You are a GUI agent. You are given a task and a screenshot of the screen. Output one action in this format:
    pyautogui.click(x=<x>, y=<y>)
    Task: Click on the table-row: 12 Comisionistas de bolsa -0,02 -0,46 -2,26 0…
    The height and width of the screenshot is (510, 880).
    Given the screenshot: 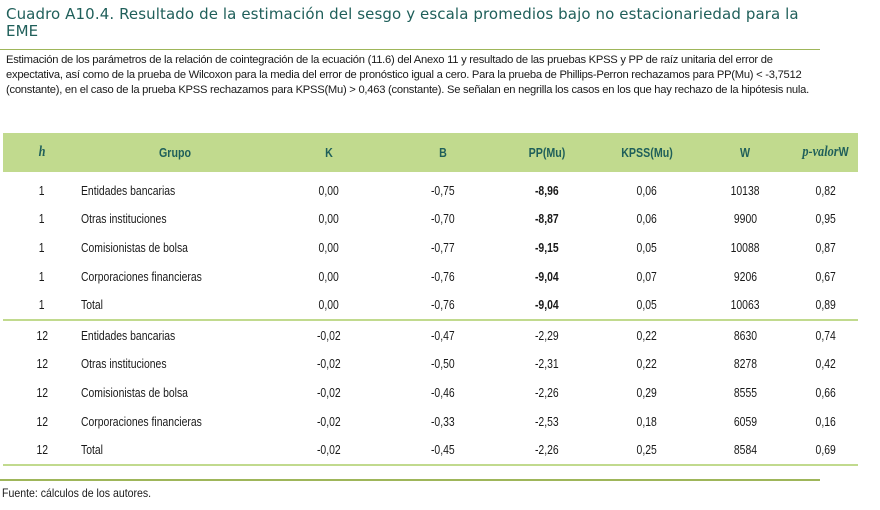 What is the action you would take?
    pyautogui.click(x=430, y=392)
    